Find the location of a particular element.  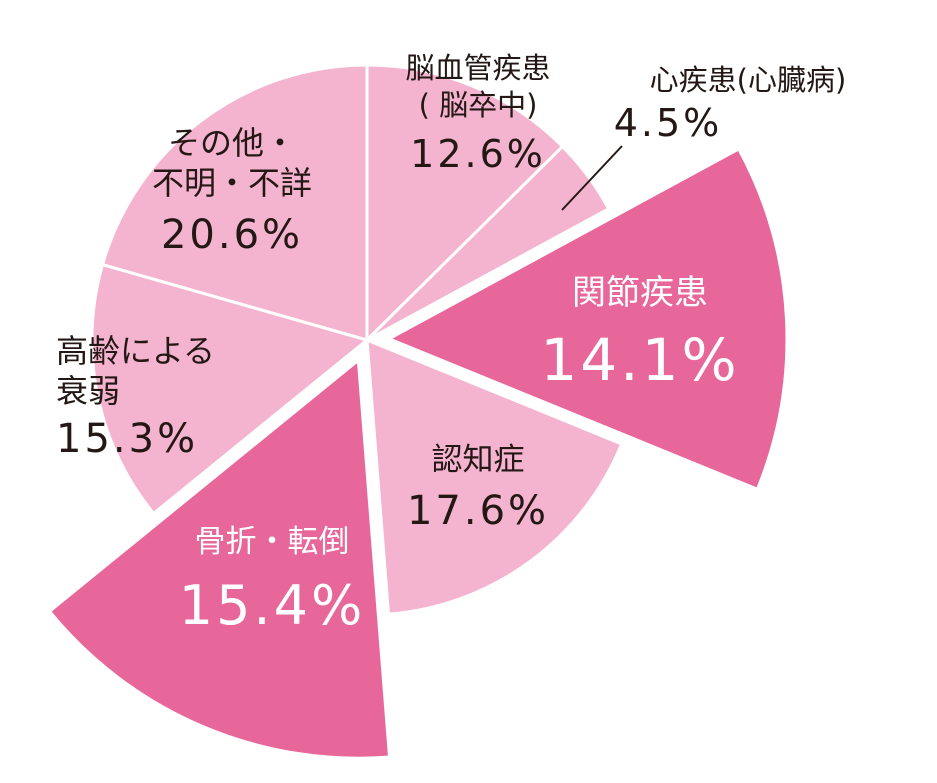

pie-slice-heart is located at coordinates (488, 243).